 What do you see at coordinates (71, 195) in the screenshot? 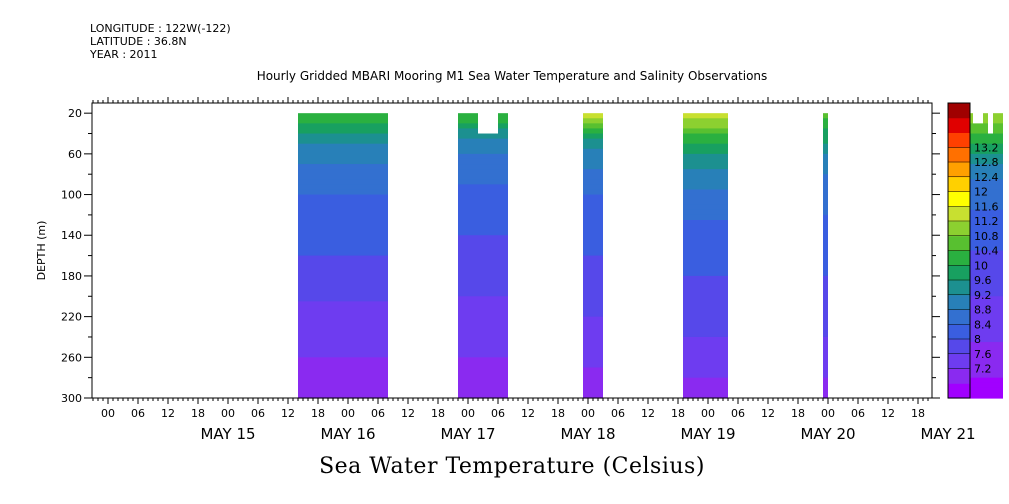
I see `y-tick-label: 100` at bounding box center [71, 195].